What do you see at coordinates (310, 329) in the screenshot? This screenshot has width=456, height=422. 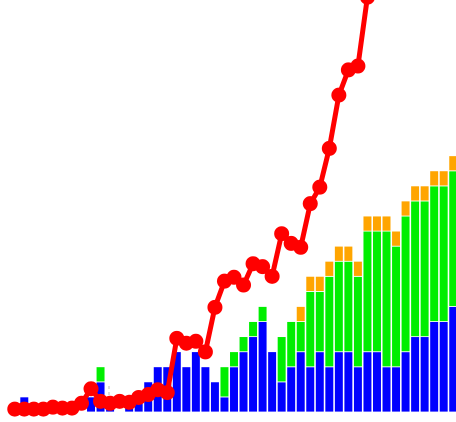 I see `bar-s1-x31` at bounding box center [310, 329].